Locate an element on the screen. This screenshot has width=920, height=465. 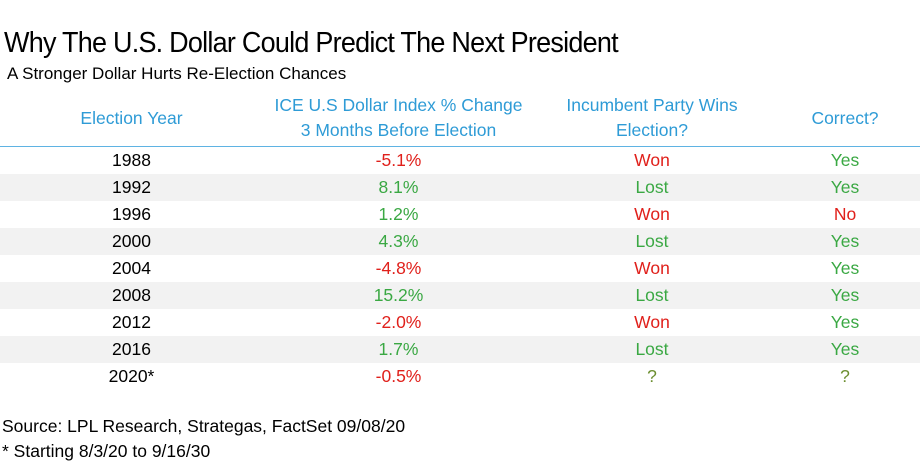
cell-year: 2020* is located at coordinates (131, 376).